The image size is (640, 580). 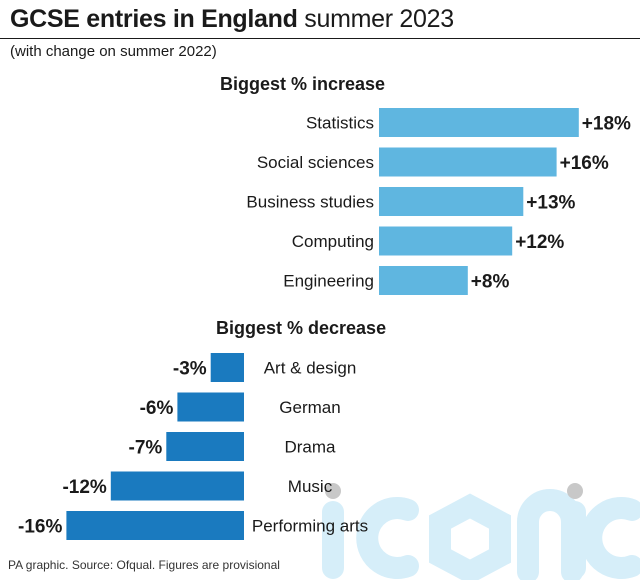 I want to click on decrease-value-label: -12%, so click(x=84, y=487).